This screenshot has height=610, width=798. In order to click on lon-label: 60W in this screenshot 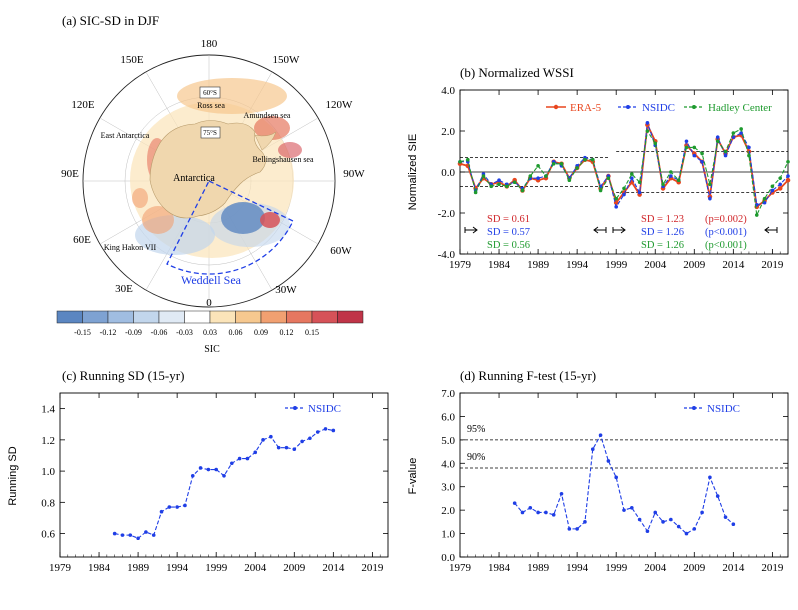, I will do `click(341, 251)`.